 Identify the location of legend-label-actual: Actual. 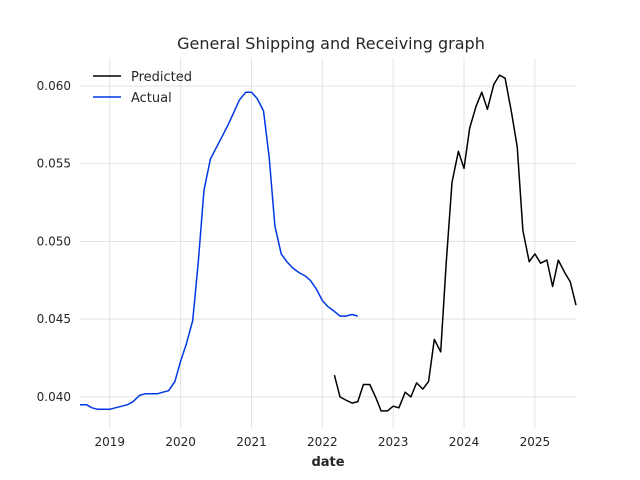
(151, 98).